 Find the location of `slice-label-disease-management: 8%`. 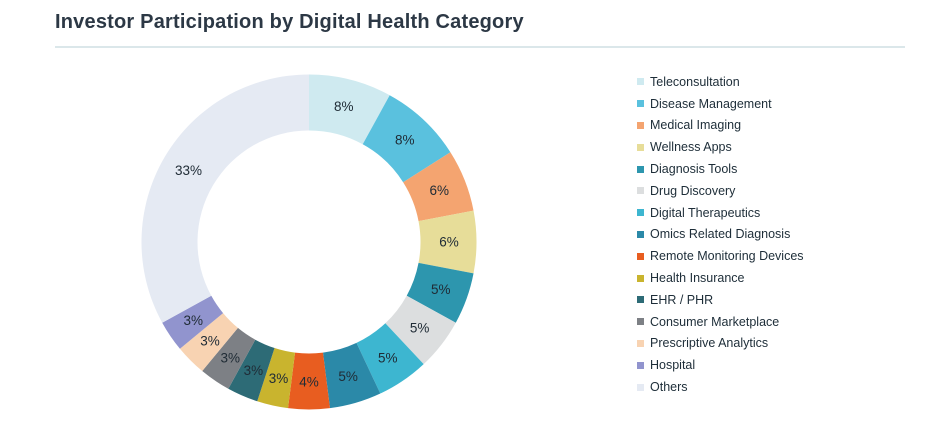

slice-label-disease-management: 8% is located at coordinates (405, 139).